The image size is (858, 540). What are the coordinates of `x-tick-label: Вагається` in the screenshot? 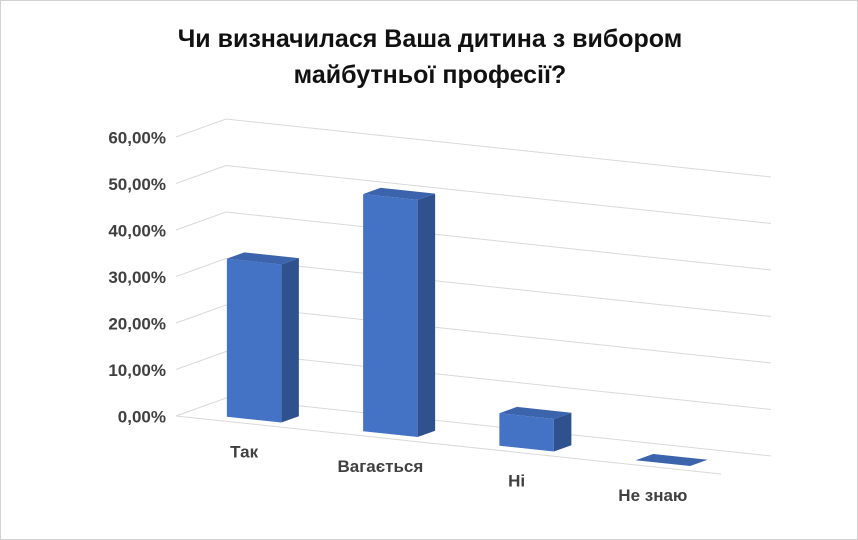 It's located at (380, 466).